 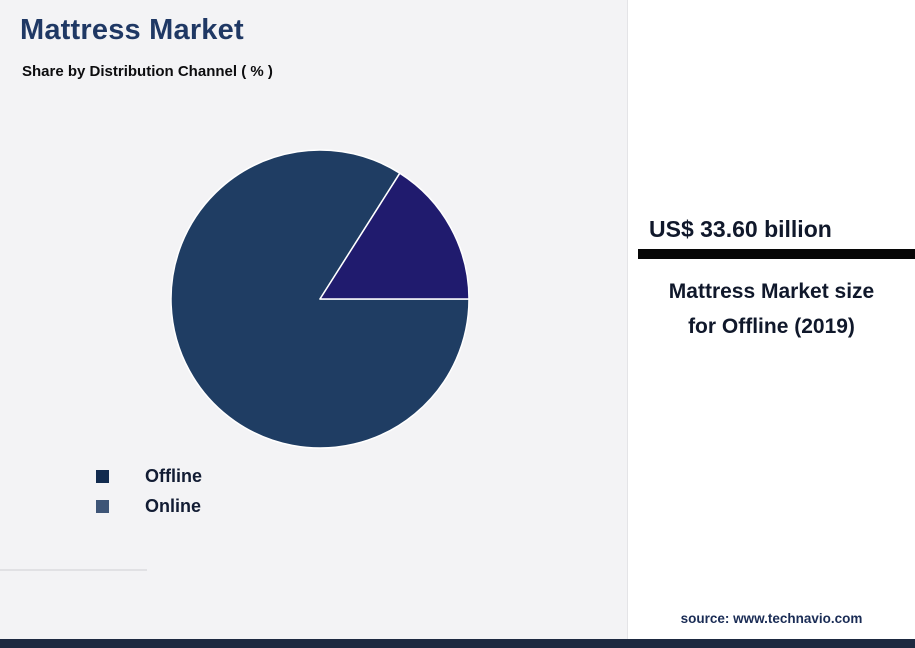 I want to click on page-title: Mattress Market, so click(x=132, y=30).